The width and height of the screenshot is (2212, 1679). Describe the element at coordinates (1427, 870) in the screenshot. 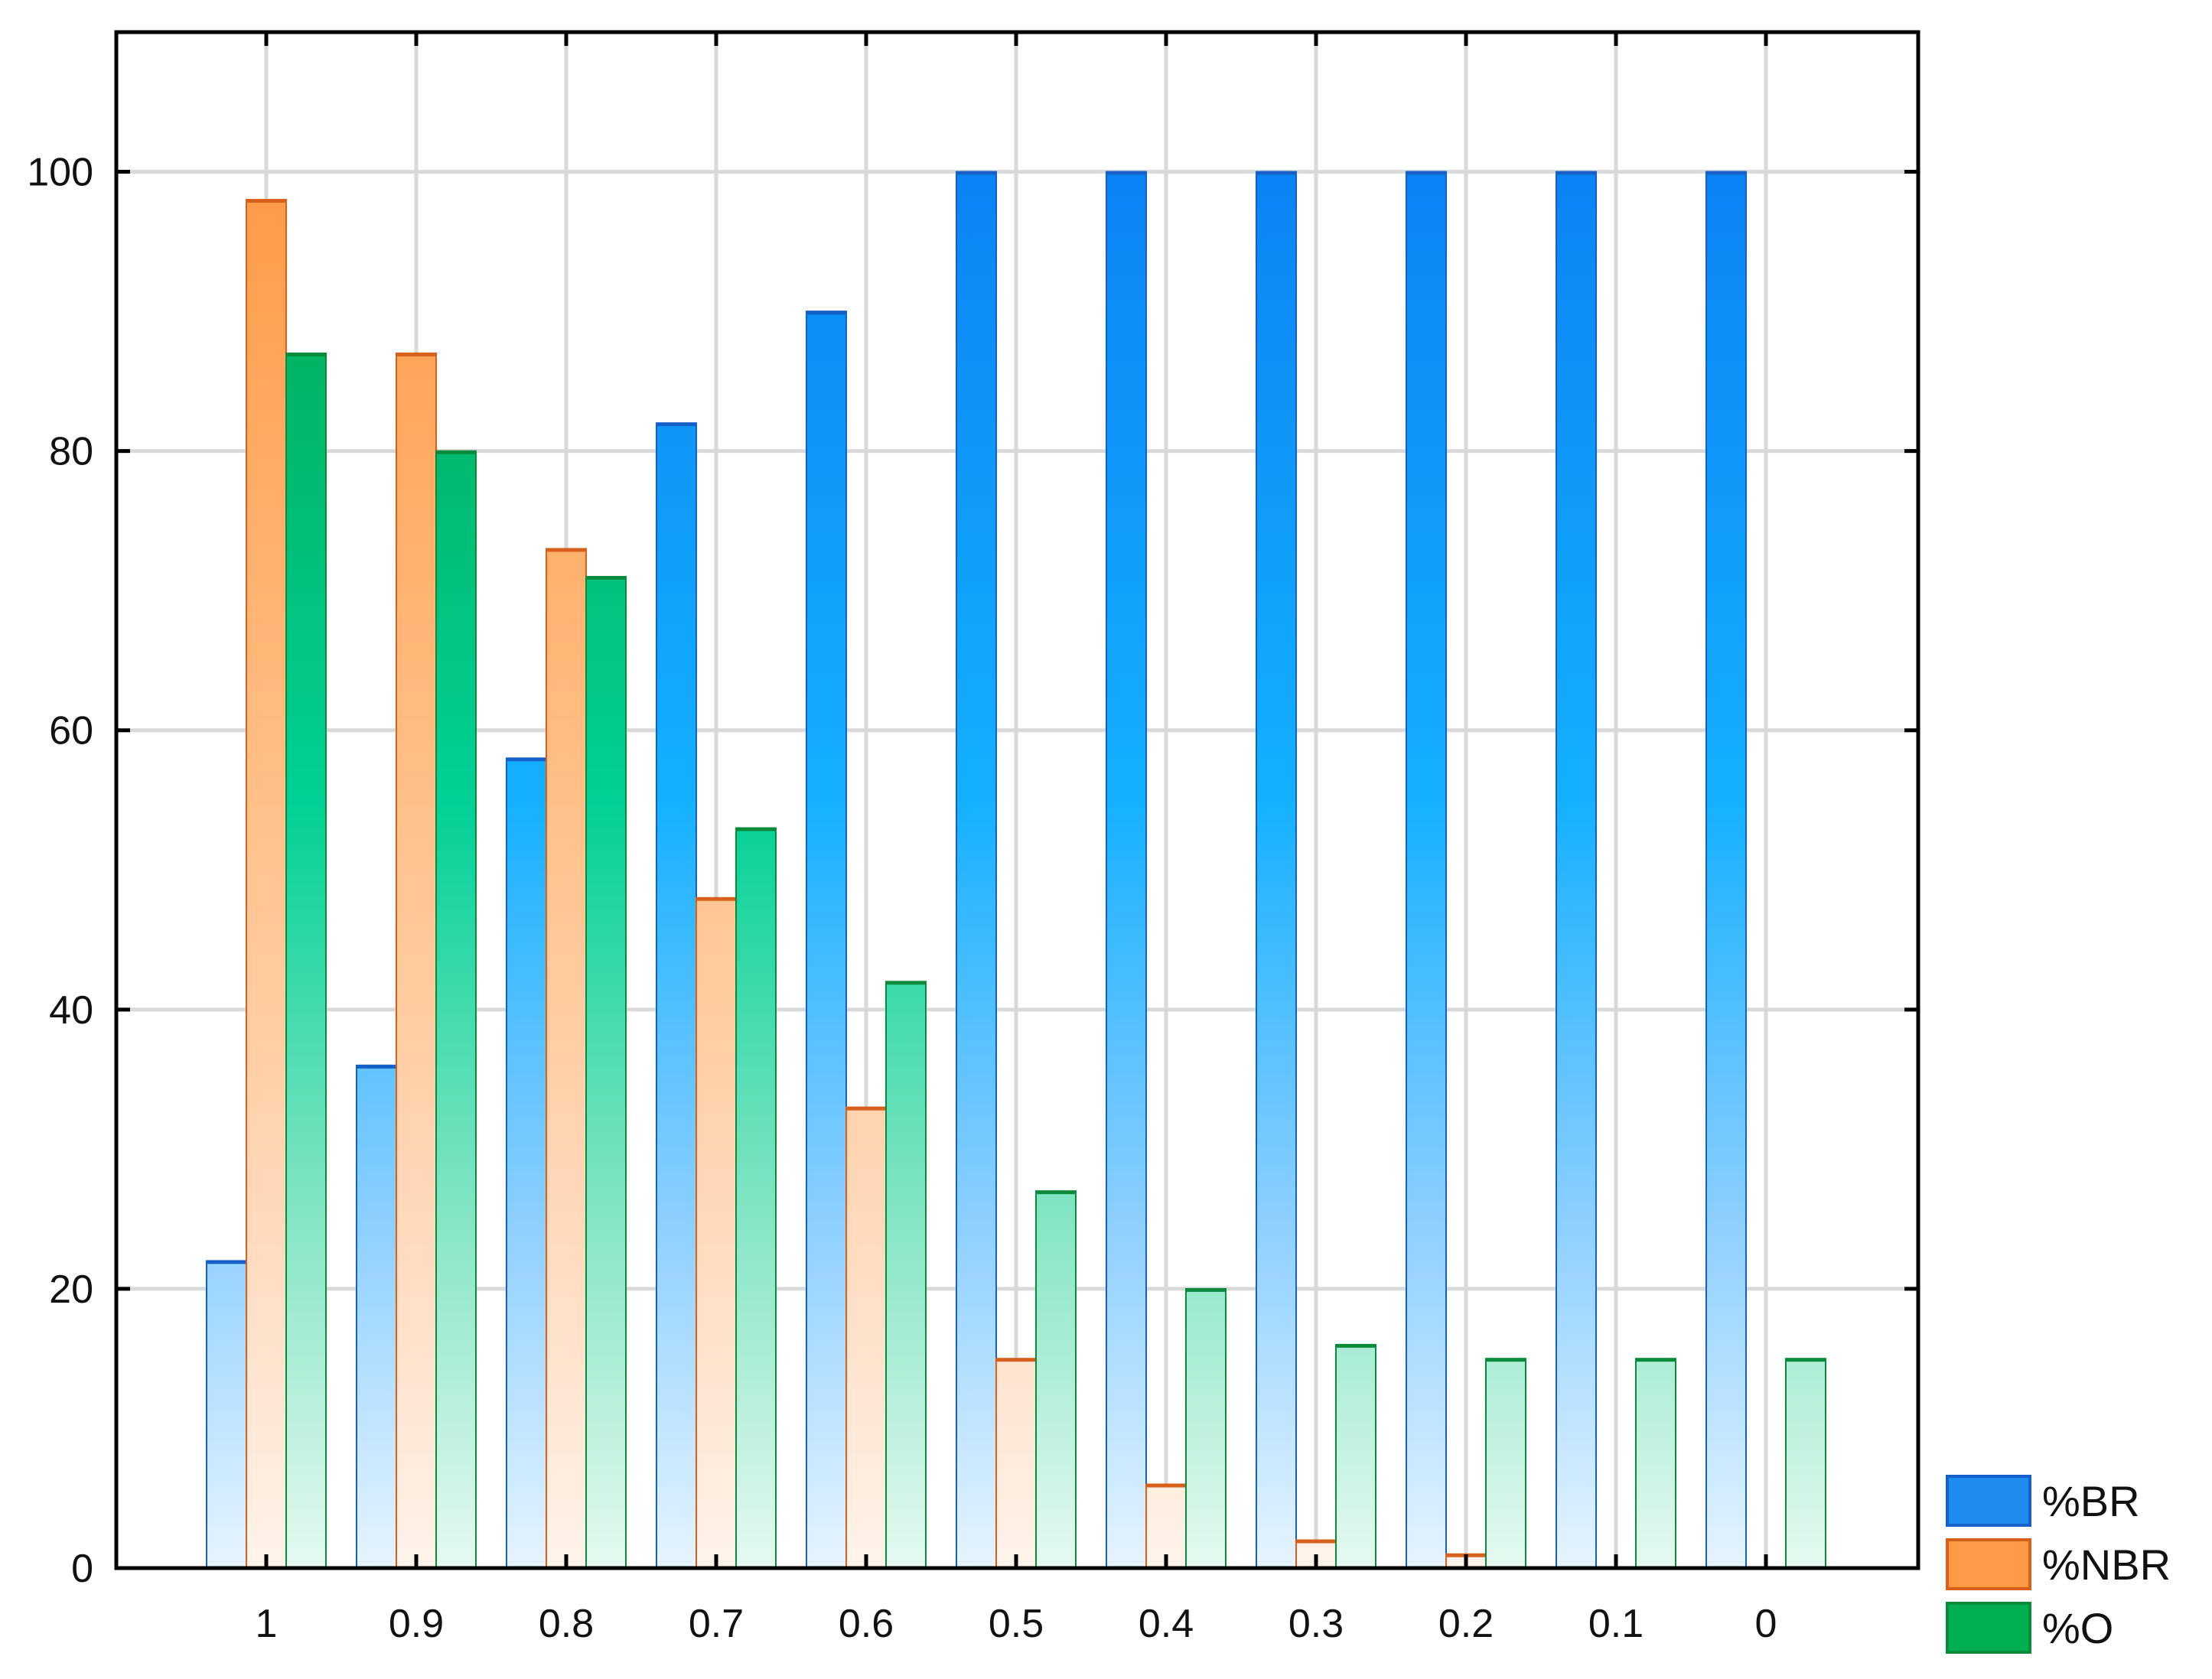

I see `bar-br-0.2` at that location.